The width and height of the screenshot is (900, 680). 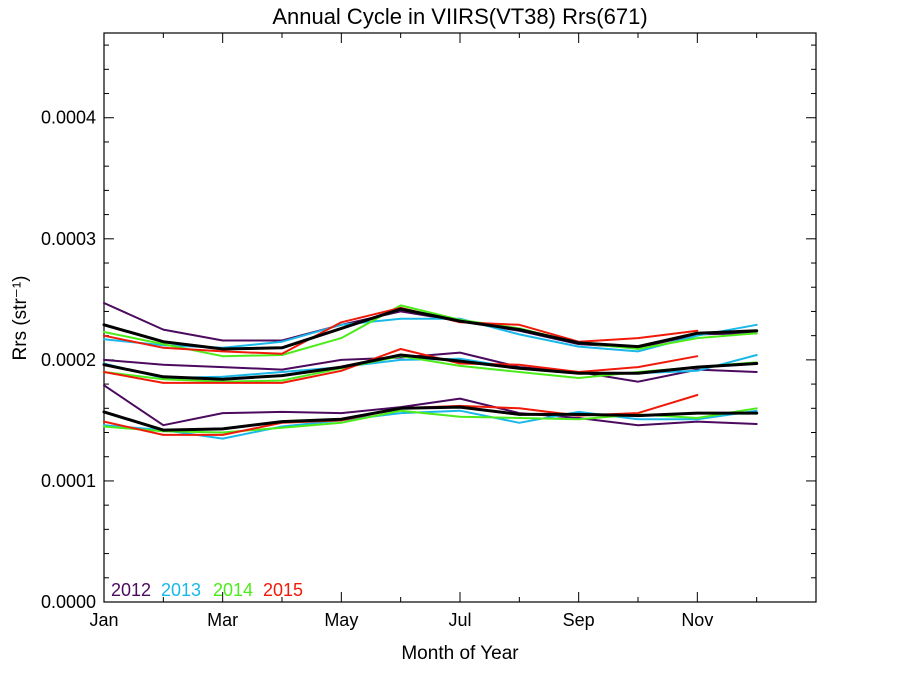 What do you see at coordinates (460, 653) in the screenshot?
I see `x-axis-label: Month of Year` at bounding box center [460, 653].